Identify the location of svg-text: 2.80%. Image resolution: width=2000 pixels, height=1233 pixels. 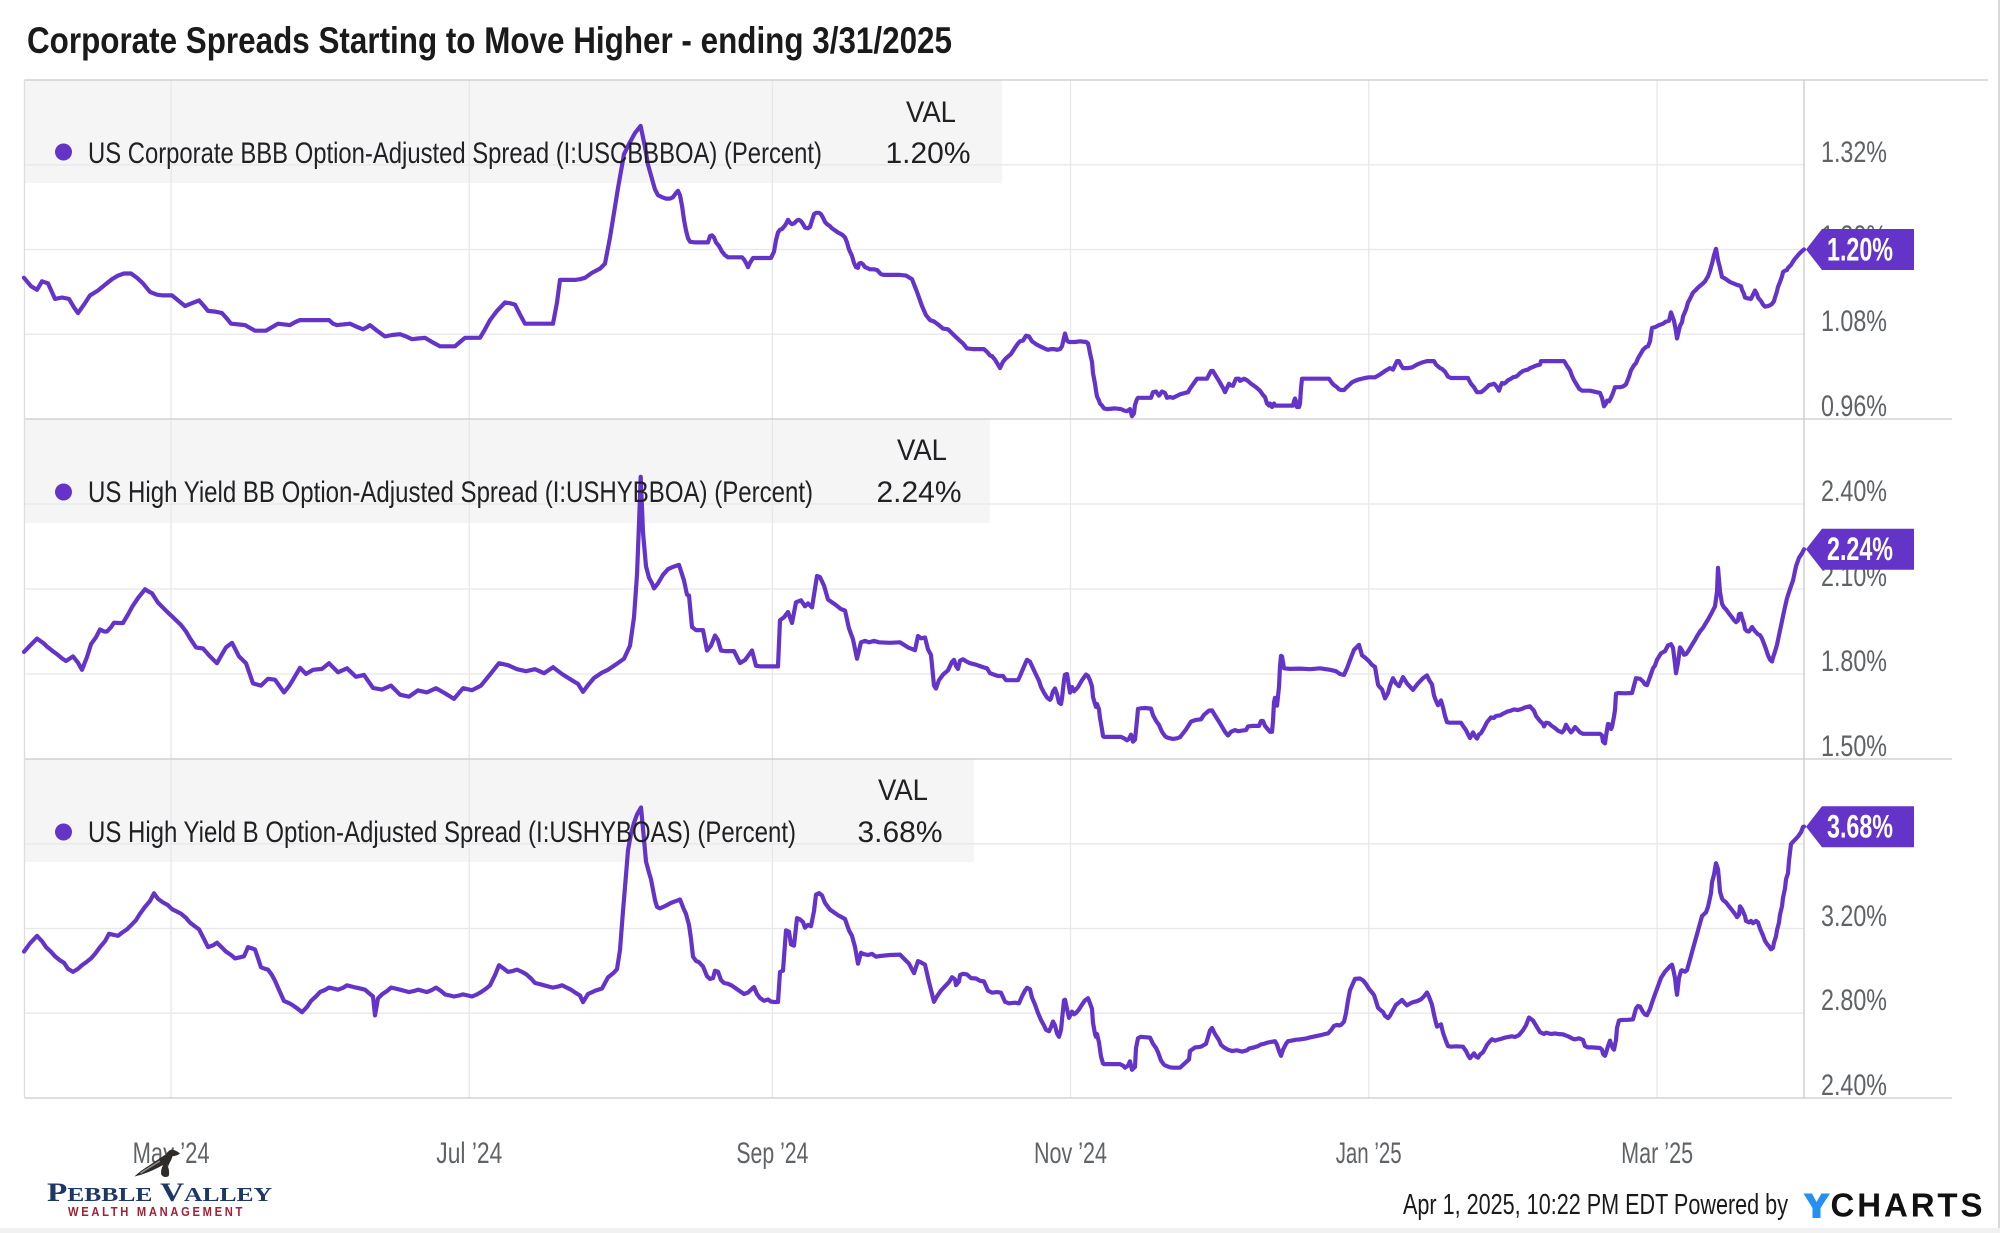
(1854, 1000).